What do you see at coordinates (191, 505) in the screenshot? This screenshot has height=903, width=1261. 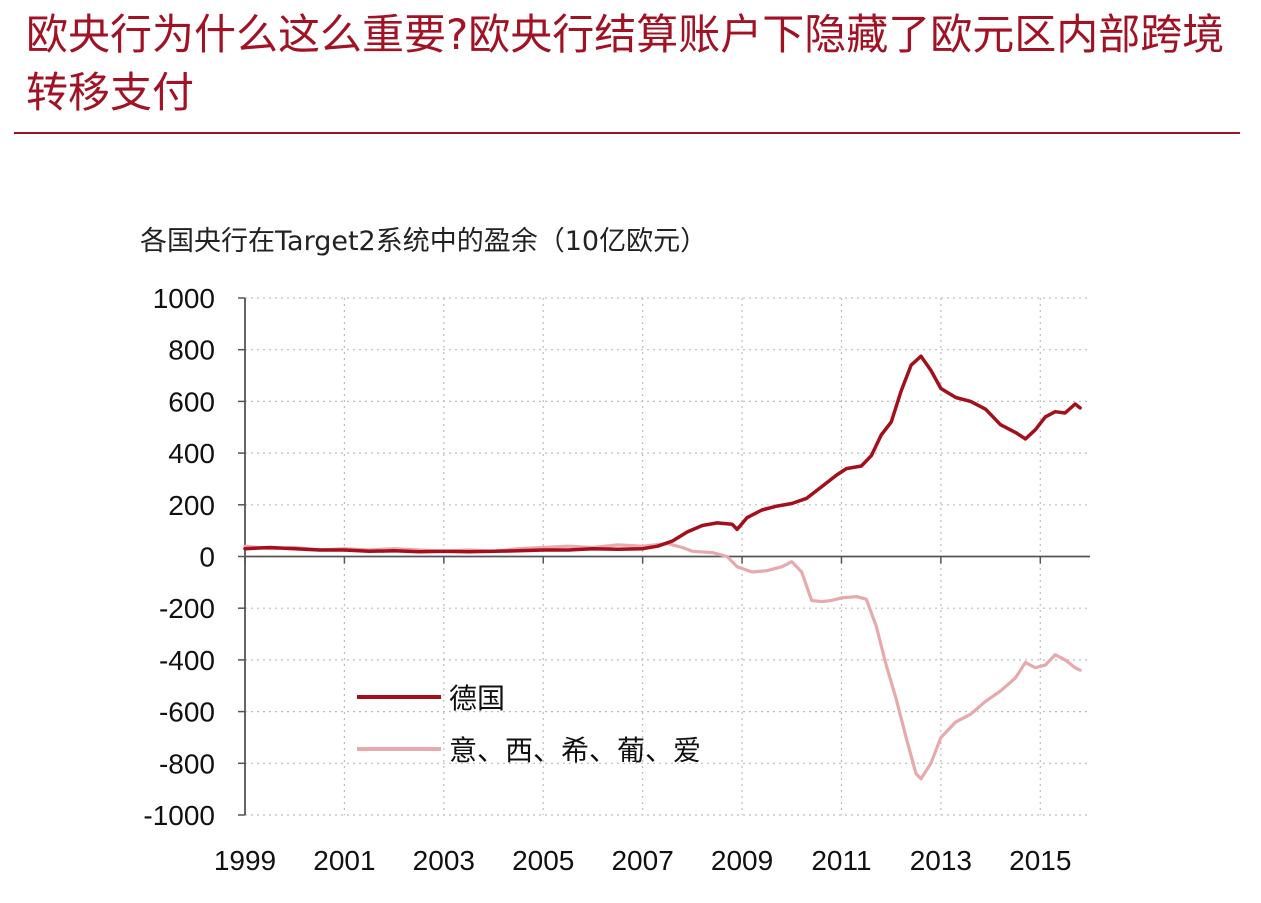 I see `y-tick-label: 200` at bounding box center [191, 505].